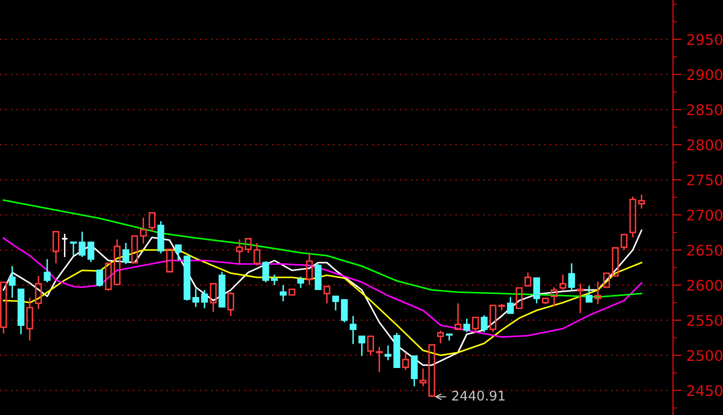  Describe the element at coordinates (704, 250) in the screenshot. I see `y-tick-label: 2650` at that location.